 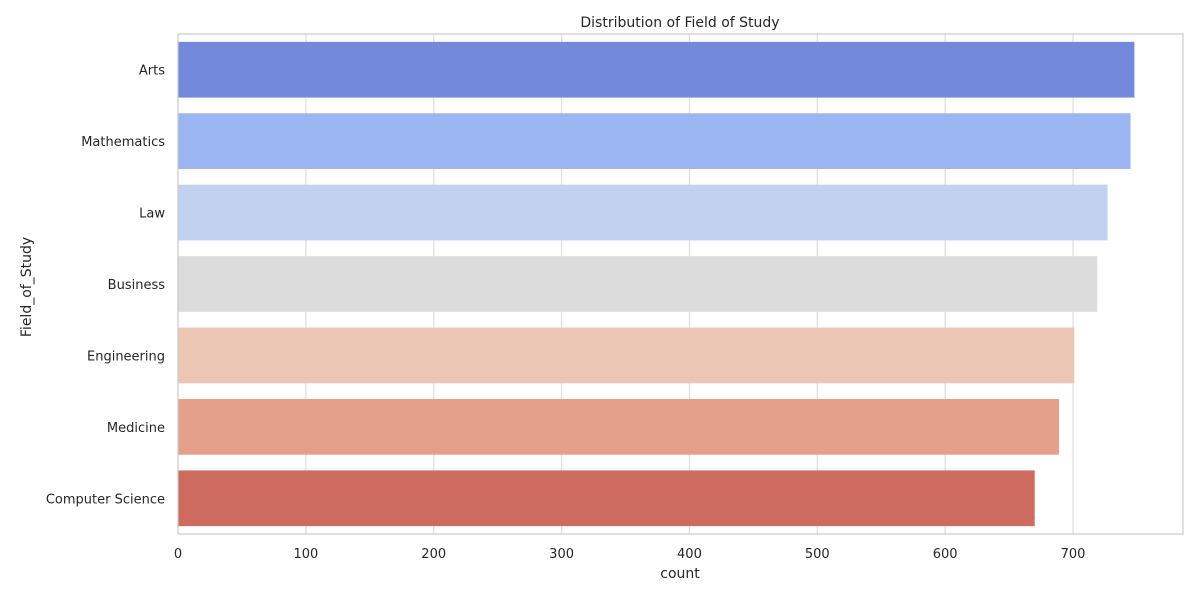 What do you see at coordinates (606, 498) in the screenshot?
I see `bar-computer-science` at bounding box center [606, 498].